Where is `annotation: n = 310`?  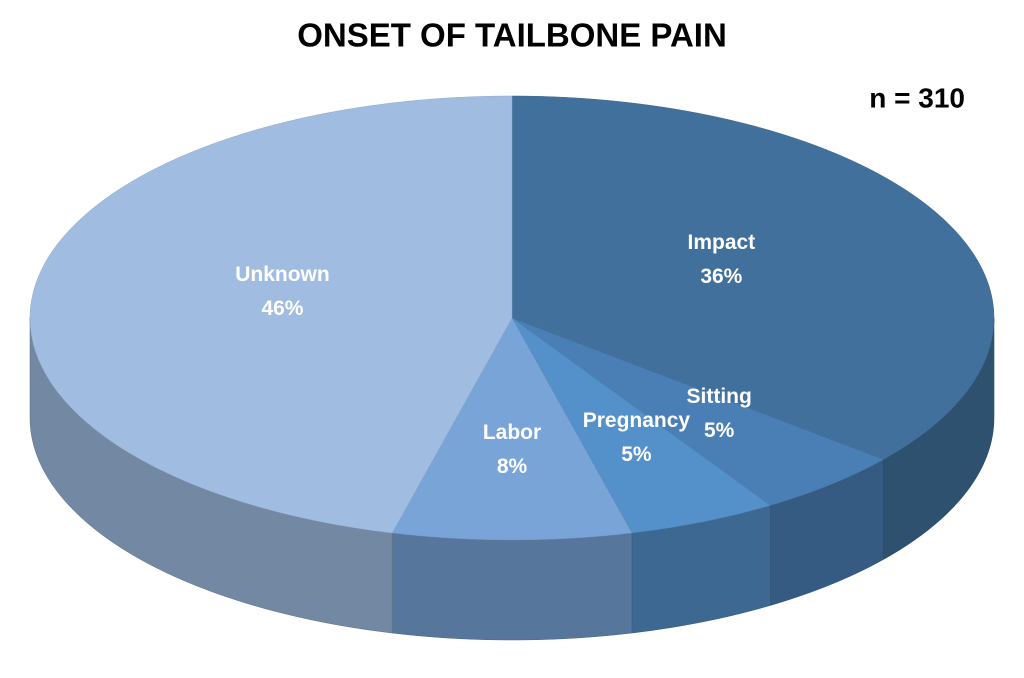
annotation: n = 310 is located at coordinates (917, 97).